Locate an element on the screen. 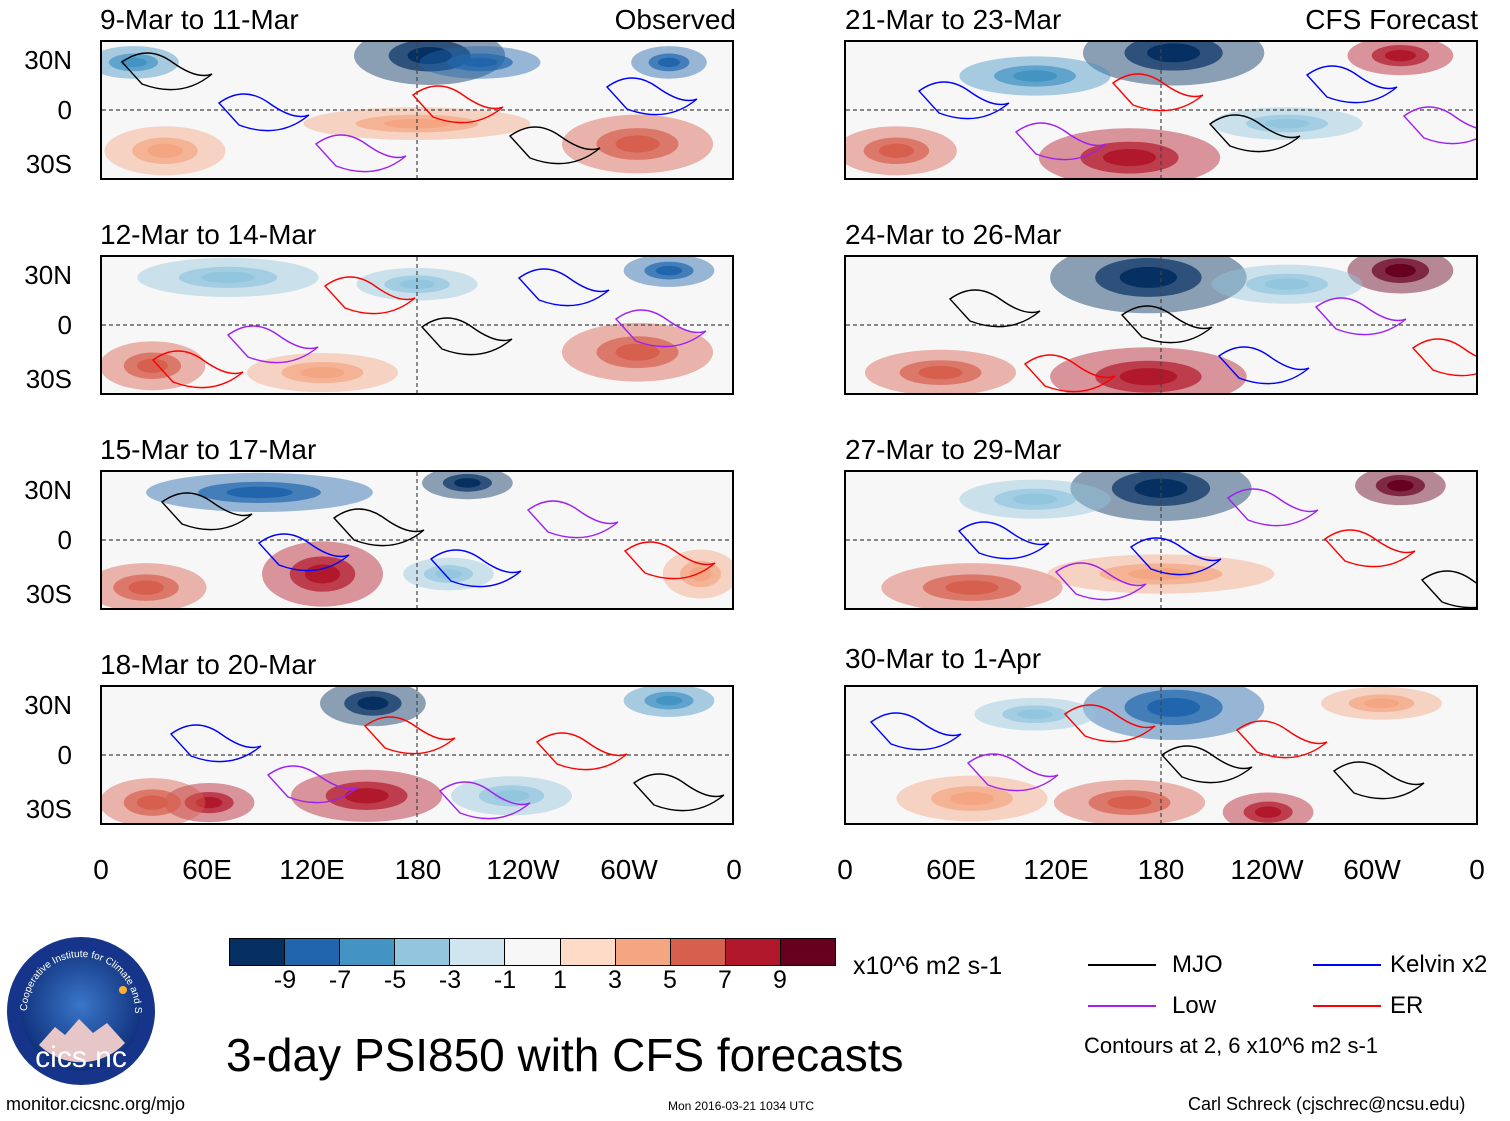 The height and width of the screenshot is (1121, 1510). panel-title-4: 24-Mar to 26-Mar is located at coordinates (953, 234).